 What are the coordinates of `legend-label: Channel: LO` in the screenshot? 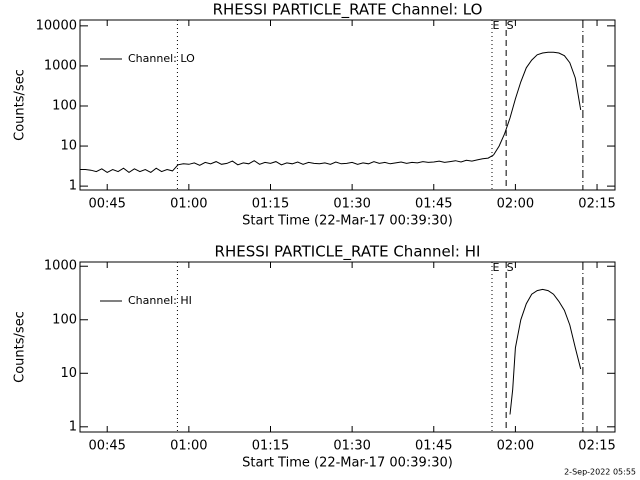 It's located at (161, 58).